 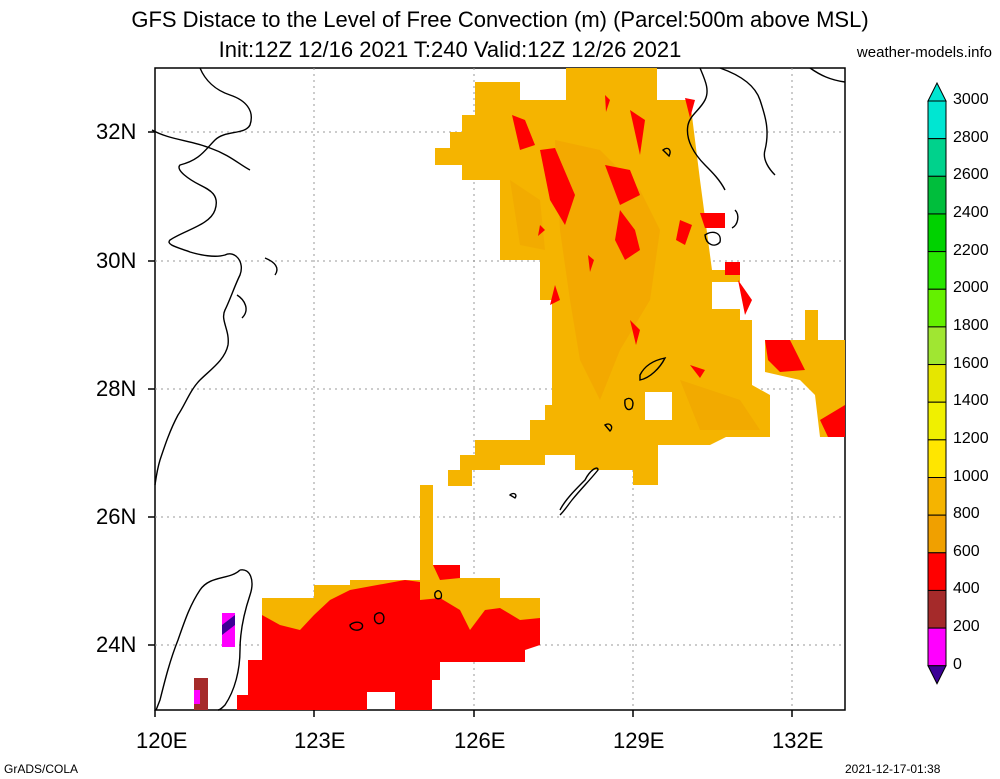 What do you see at coordinates (971, 476) in the screenshot?
I see `colorbar-label: 1000` at bounding box center [971, 476].